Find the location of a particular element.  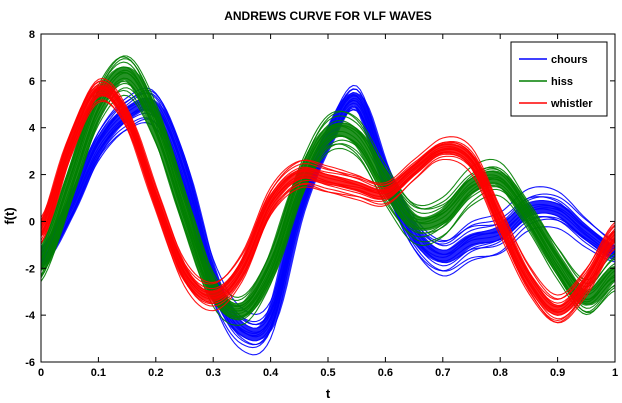

x-tick-label: 0.1 is located at coordinates (98, 373).